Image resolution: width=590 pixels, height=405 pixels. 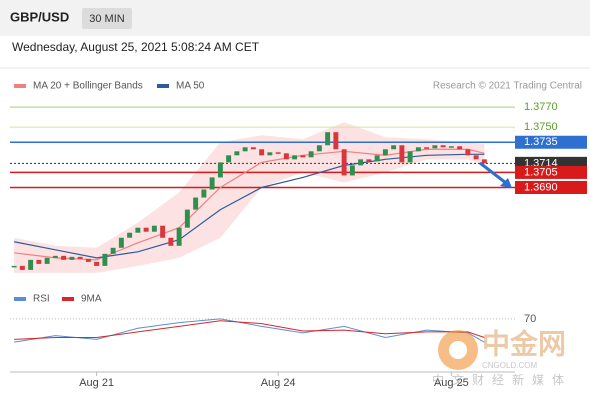 What do you see at coordinates (458, 350) in the screenshot?
I see `watermark-logo-inner` at bounding box center [458, 350].